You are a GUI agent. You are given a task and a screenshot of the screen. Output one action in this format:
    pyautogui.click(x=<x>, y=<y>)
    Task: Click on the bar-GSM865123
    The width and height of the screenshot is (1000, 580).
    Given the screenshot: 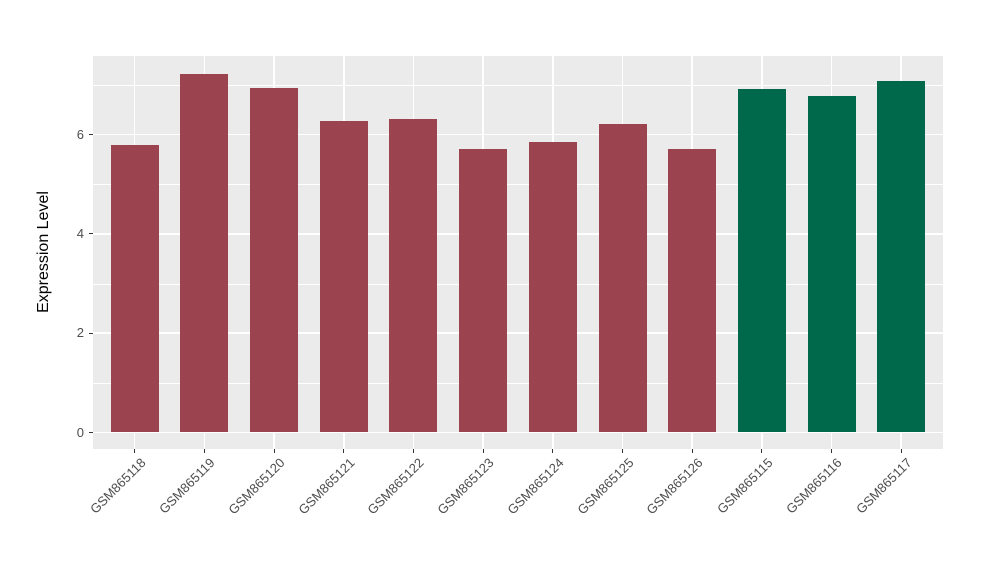 What is the action you would take?
    pyautogui.click(x=483, y=290)
    